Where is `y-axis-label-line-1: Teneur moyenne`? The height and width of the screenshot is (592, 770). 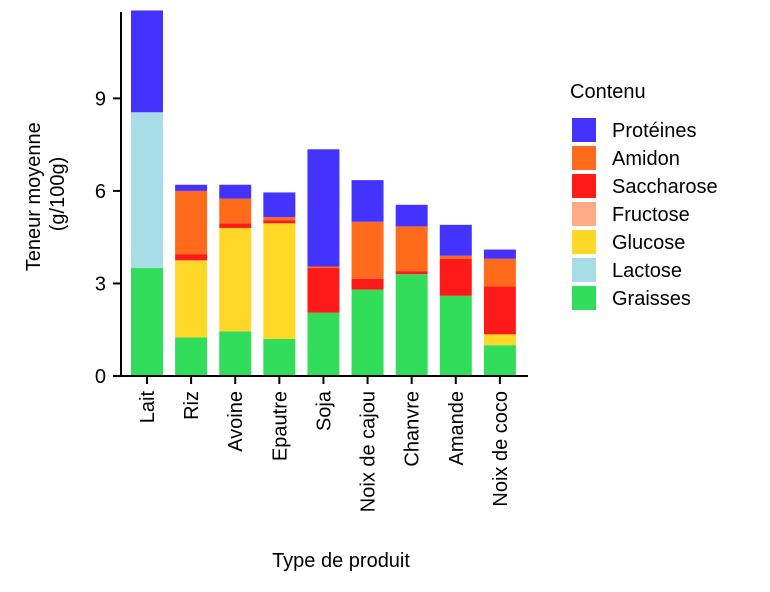 y-axis-label-line-1: Teneur moyenne is located at coordinates (34, 196).